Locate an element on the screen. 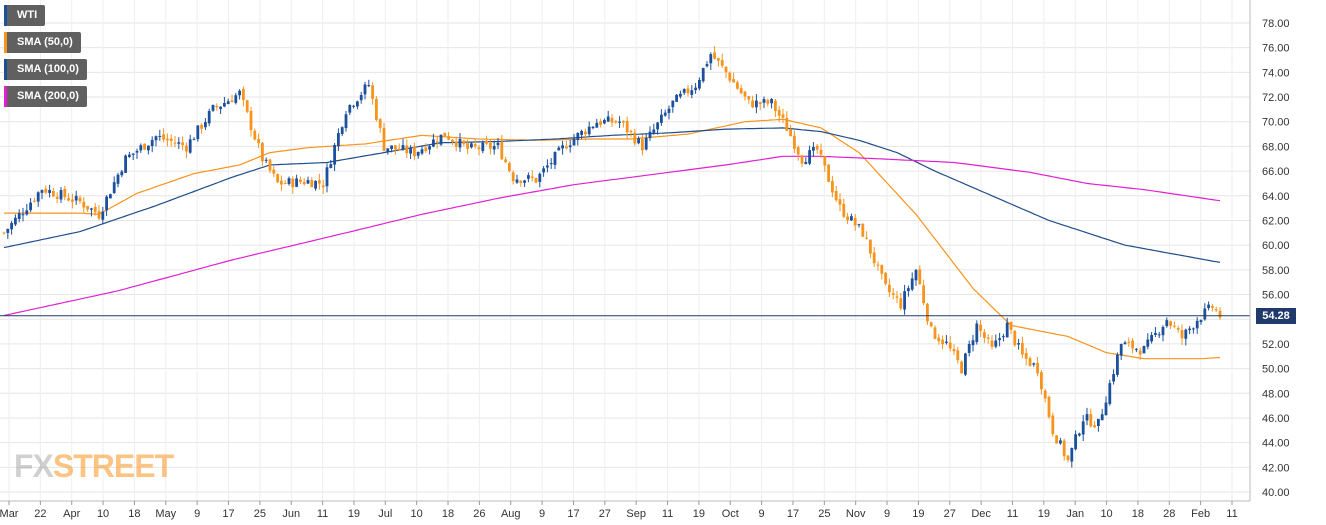 This screenshot has width=1326, height=525. legend-item-sma50: SMA (50,0) is located at coordinates (42, 42).